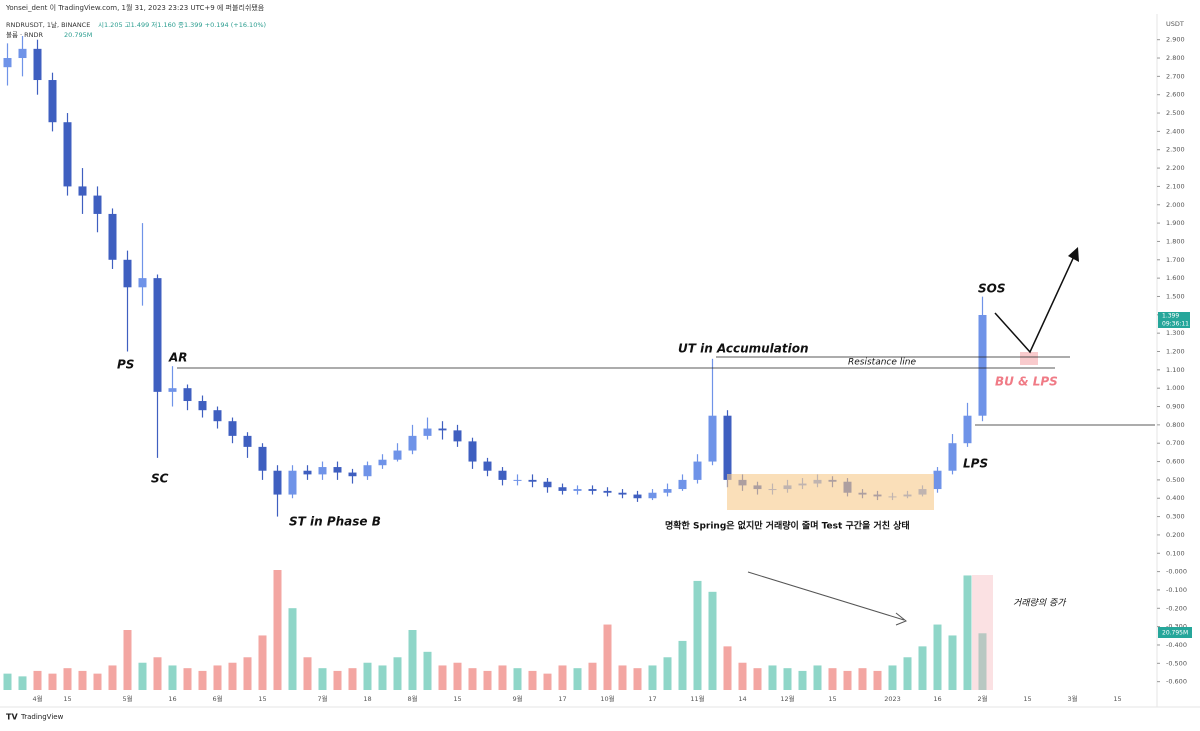 This screenshot has width=1200, height=731. What do you see at coordinates (832, 699) in the screenshot?
I see `x-tick-label: 15` at bounding box center [832, 699].